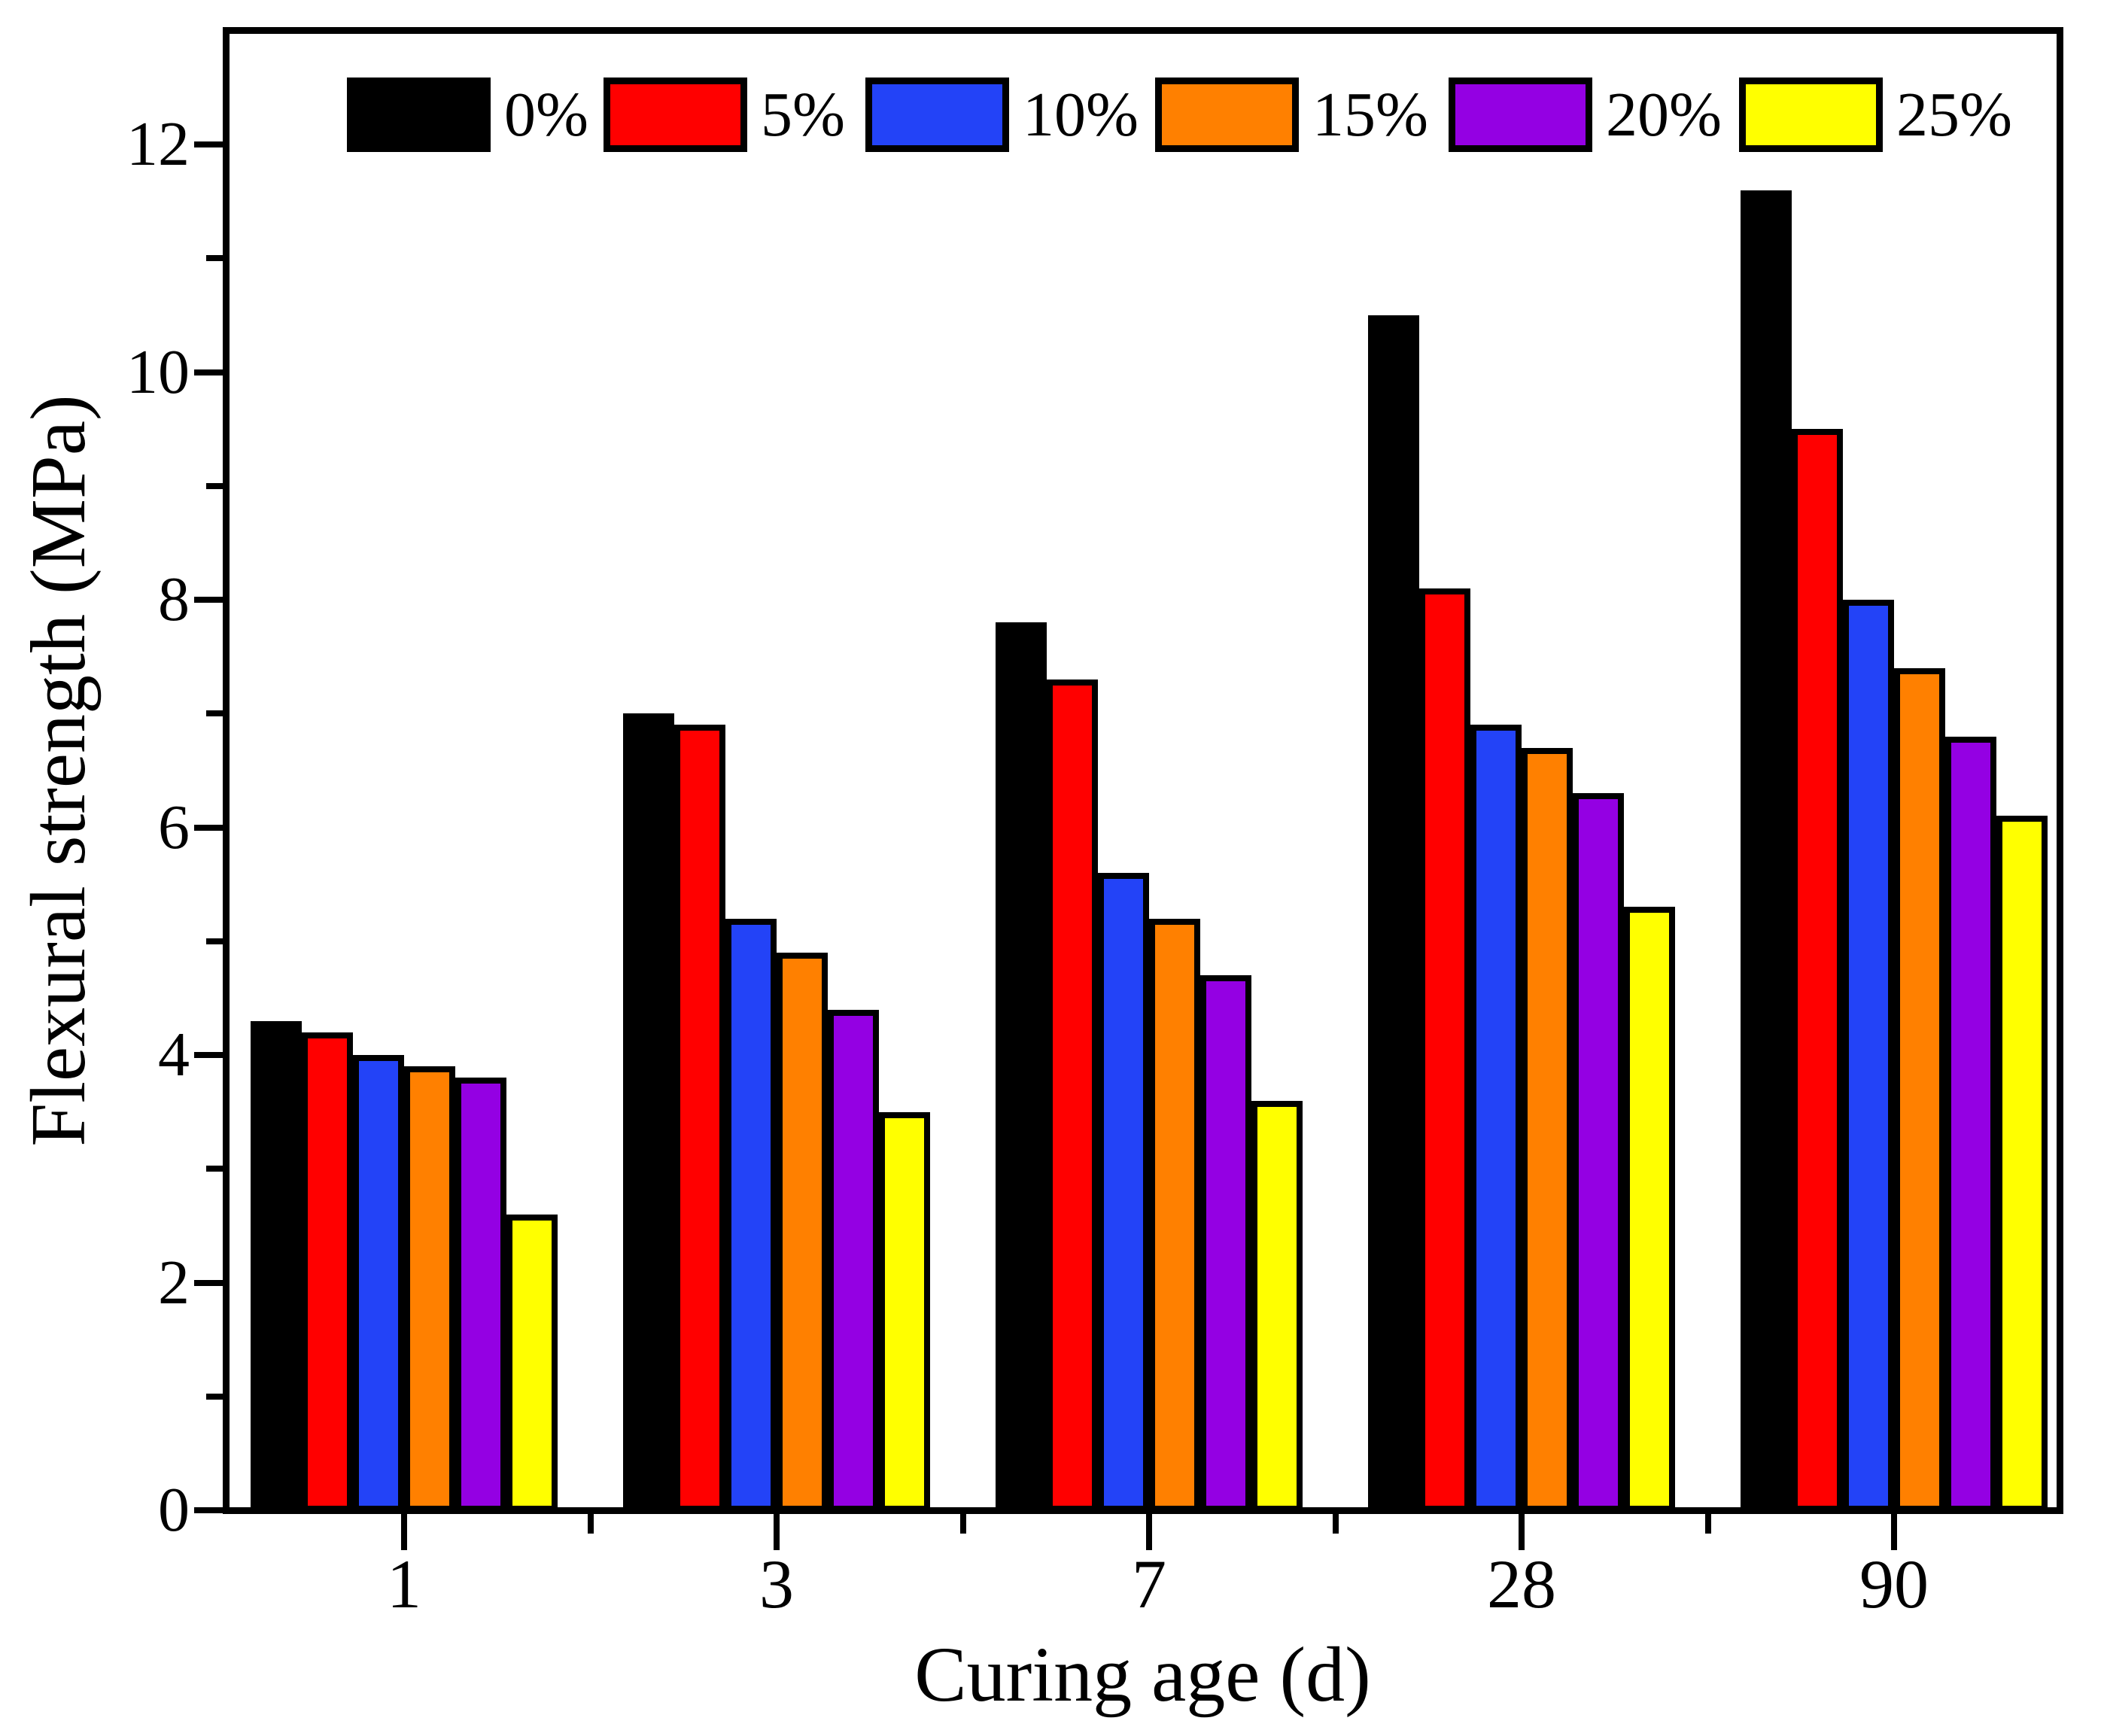  I want to click on bar-15pct-90d, so click(1919, 1089).